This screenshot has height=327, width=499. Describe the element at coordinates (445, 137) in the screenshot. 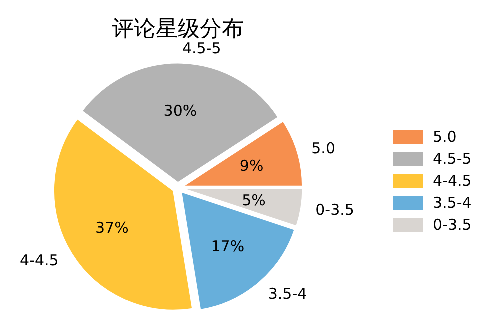

I see `legend-label: 5.0` at that location.